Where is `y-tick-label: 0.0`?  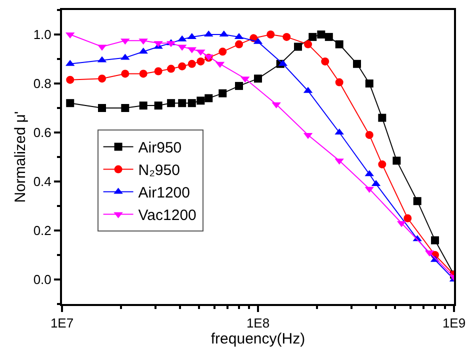 y-tick-label: 0.0 is located at coordinates (42, 280).